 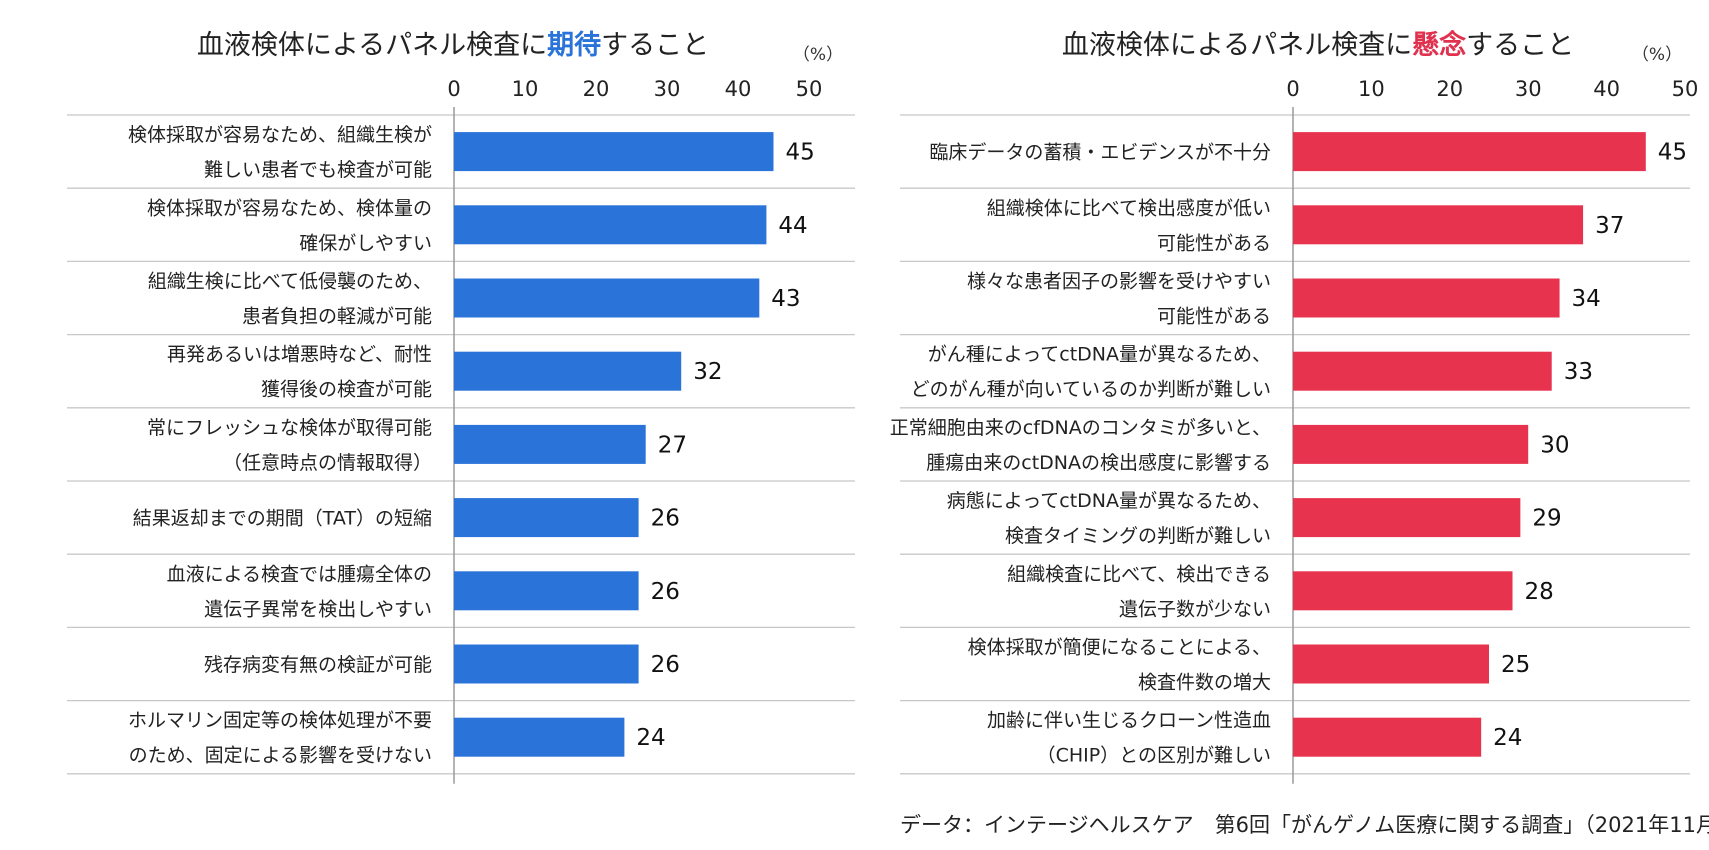 I want to click on data-label: 27, so click(x=672, y=445).